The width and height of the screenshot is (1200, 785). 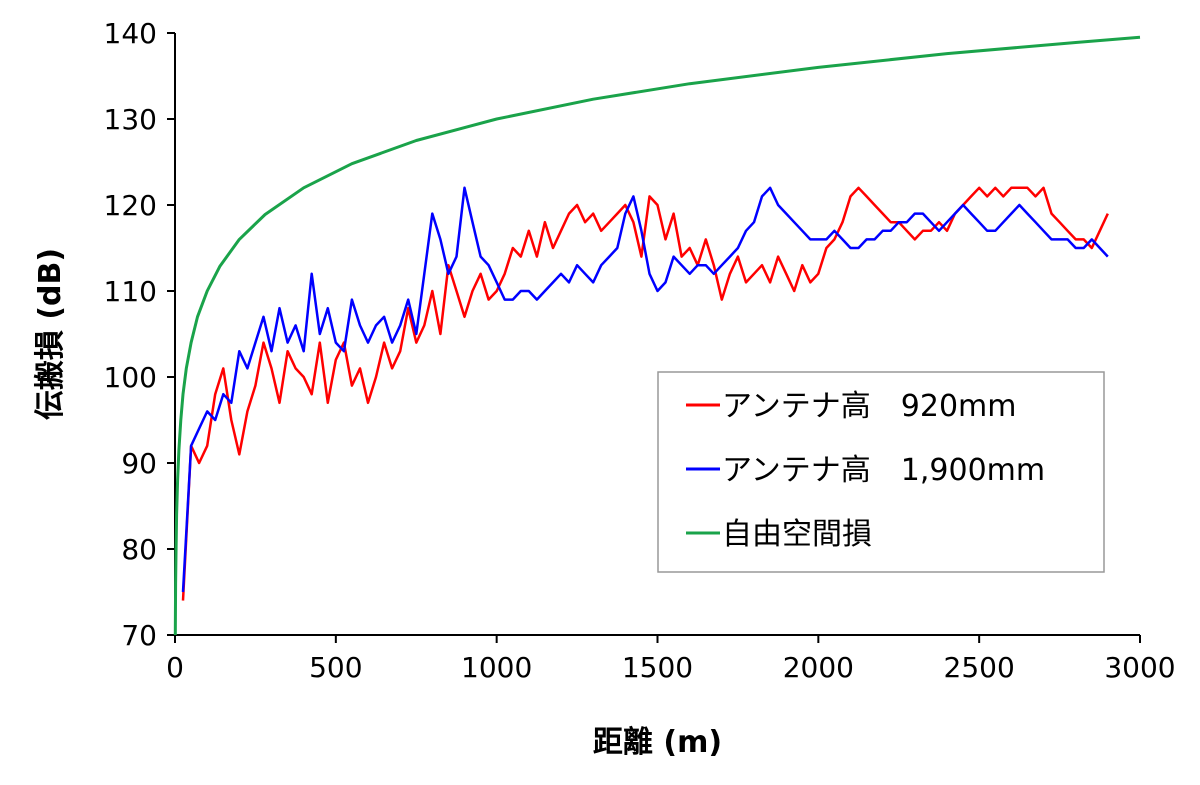 I want to click on x-tick-label: 2500, so click(x=979, y=667).